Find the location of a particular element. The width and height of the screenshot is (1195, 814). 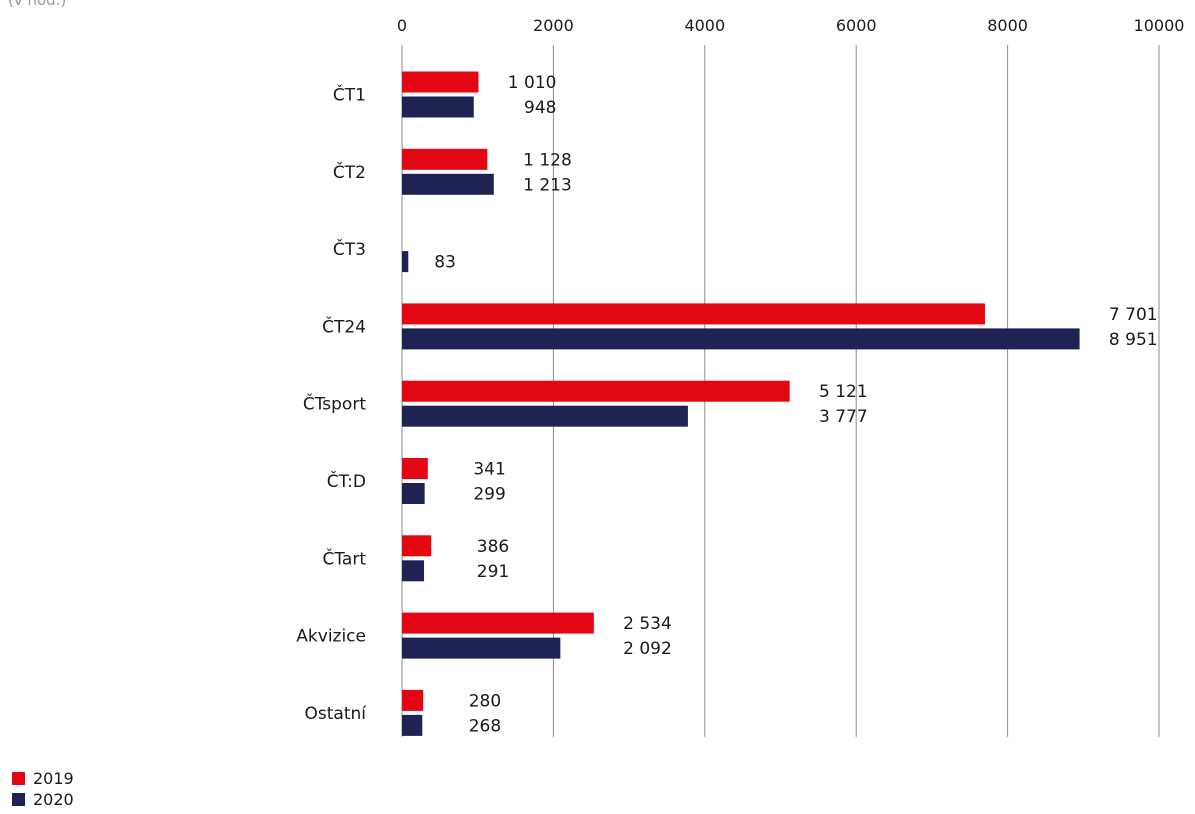

legend-item-2019: 2019 is located at coordinates (43, 778).